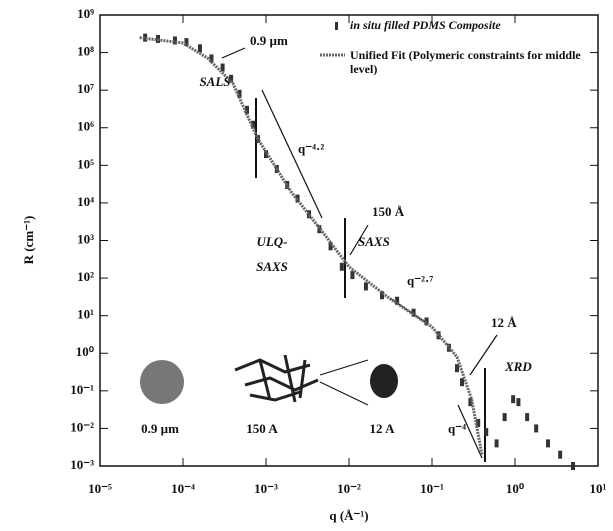  What do you see at coordinates (85, 13) in the screenshot?
I see `y-tick-label: 10⁹` at bounding box center [85, 13].